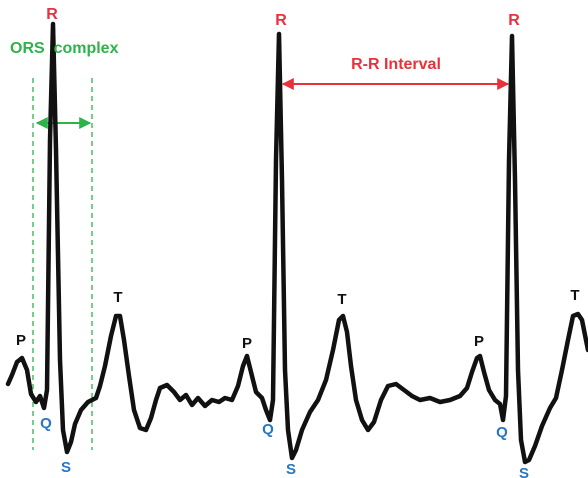 This screenshot has width=588, height=478. I want to click on q-wave-label-1: Q, so click(46, 423).